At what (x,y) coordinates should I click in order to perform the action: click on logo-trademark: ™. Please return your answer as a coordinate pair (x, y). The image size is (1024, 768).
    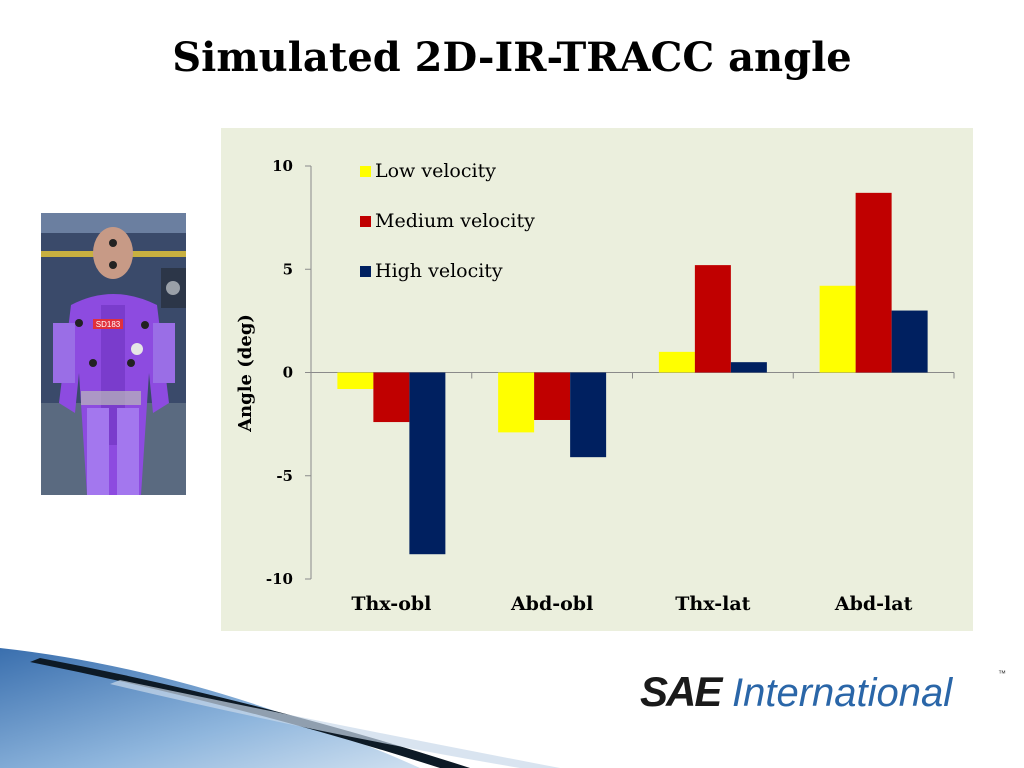
    Looking at the image, I should click on (1002, 673).